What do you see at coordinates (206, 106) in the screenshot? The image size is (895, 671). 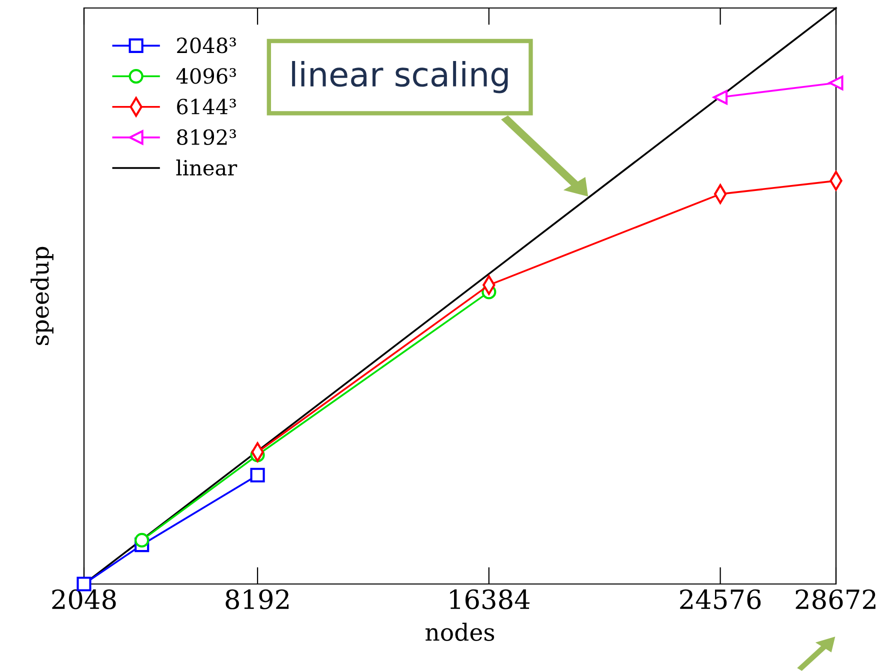 I see `legend-label: 6144³` at bounding box center [206, 106].